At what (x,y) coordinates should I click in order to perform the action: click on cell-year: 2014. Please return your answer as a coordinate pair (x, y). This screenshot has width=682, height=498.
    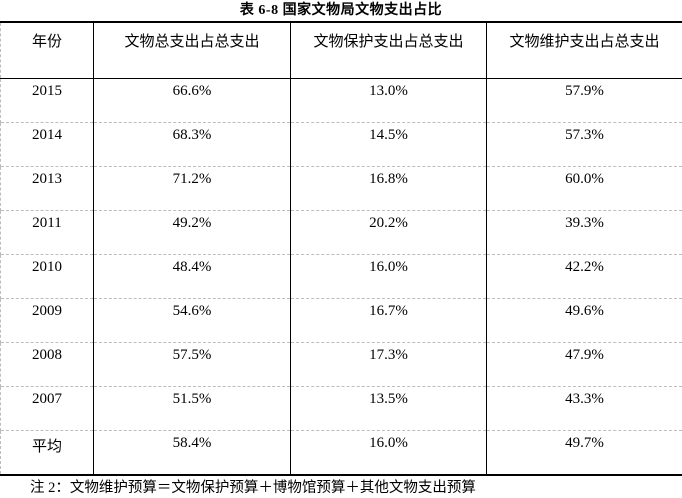
    Looking at the image, I should click on (47, 145).